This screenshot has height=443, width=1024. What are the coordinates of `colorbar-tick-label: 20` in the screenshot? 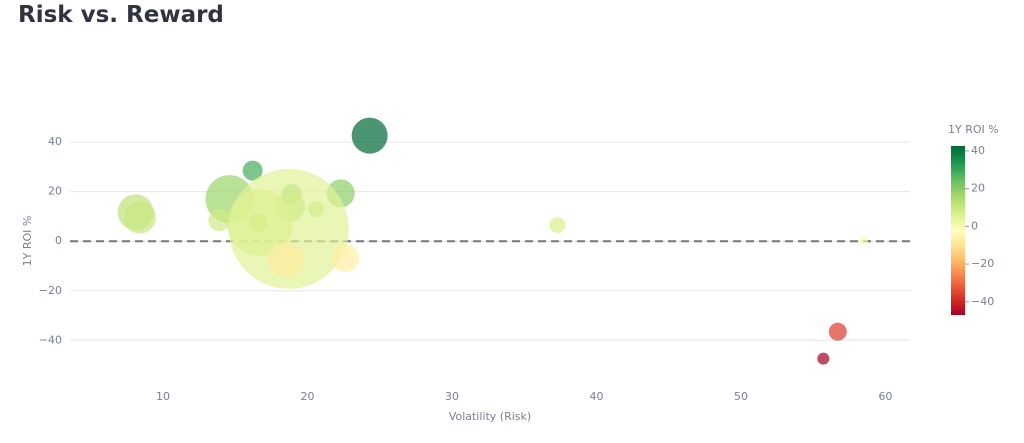 It's located at (978, 188).